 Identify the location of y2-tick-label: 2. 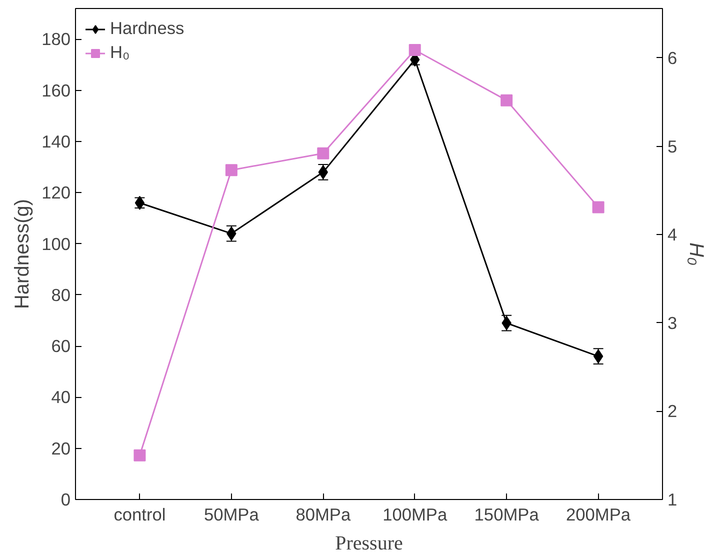
(673, 411).